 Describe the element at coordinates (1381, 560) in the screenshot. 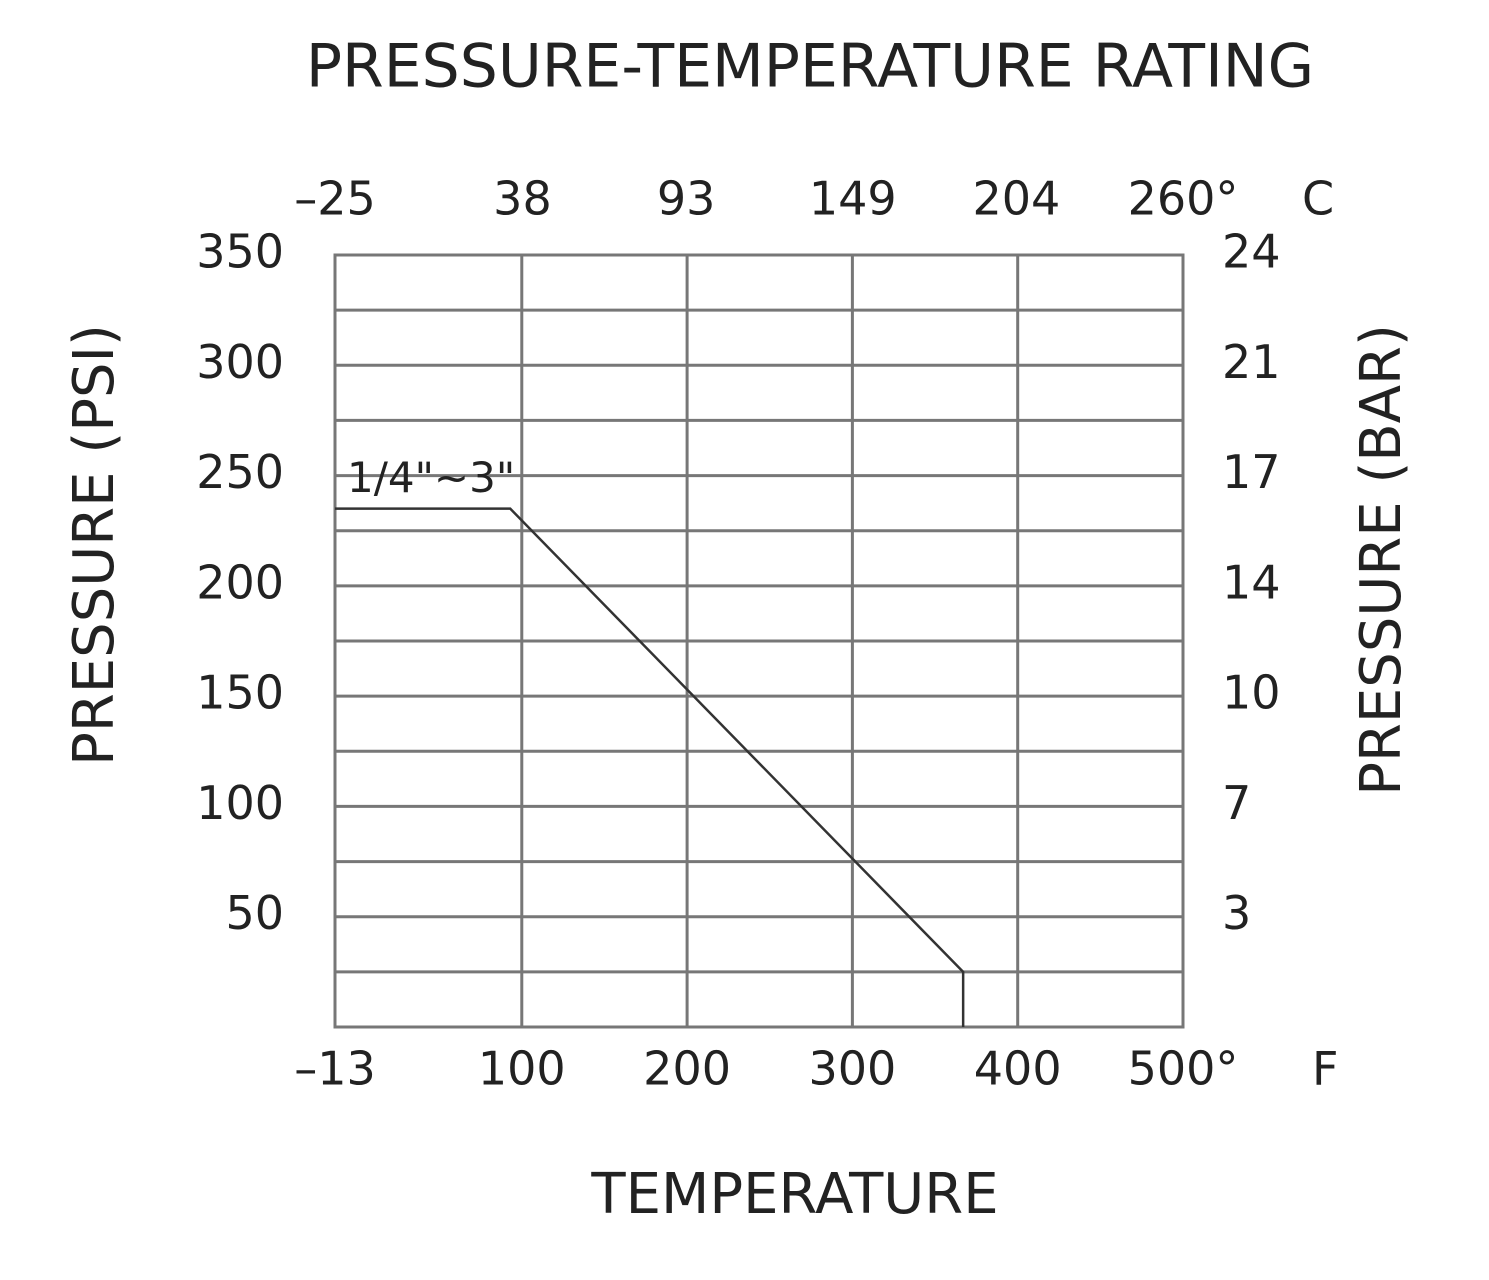

I see `y2-axis-title: PRESSURE (BAR)` at that location.